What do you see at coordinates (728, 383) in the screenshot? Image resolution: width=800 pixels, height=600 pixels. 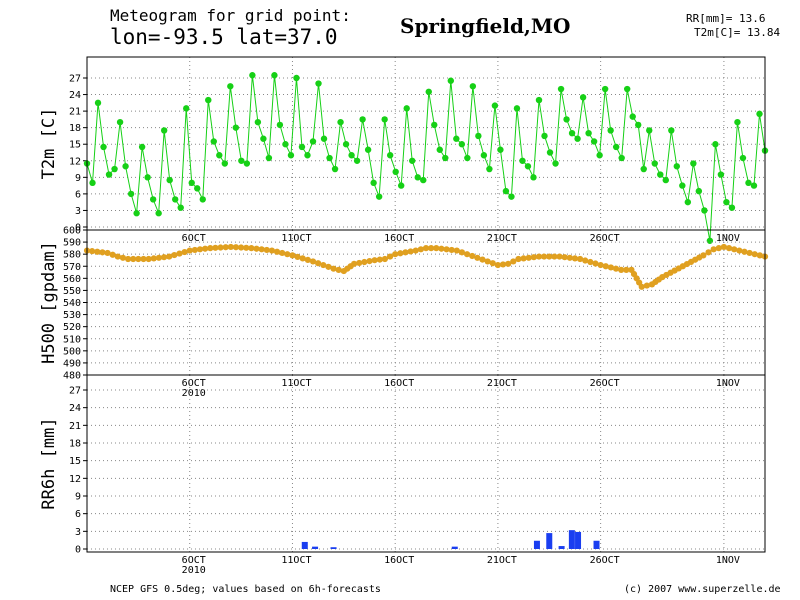 I see `x-tick-label: 1NOV` at bounding box center [728, 383].